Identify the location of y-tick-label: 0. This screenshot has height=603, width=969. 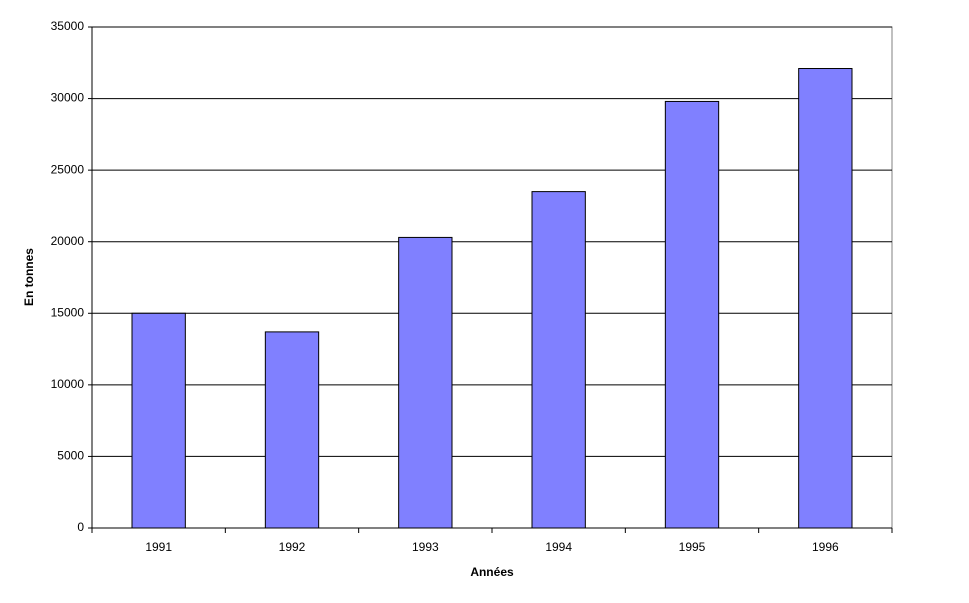
(80, 527).